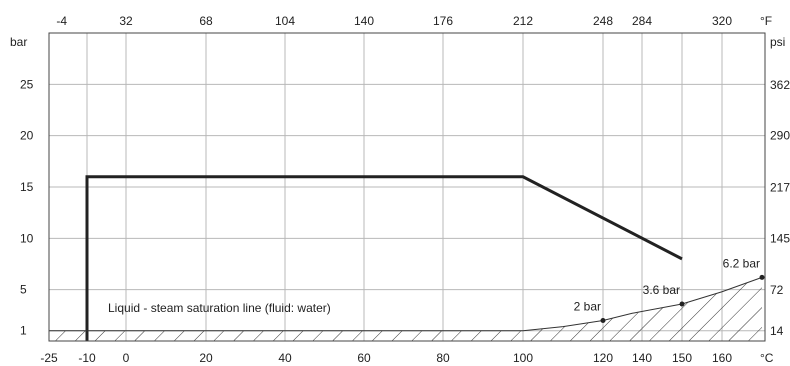 This screenshot has height=366, width=790. What do you see at coordinates (767, 358) in the screenshot?
I see `x-axis-bottom-unit: °C` at bounding box center [767, 358].